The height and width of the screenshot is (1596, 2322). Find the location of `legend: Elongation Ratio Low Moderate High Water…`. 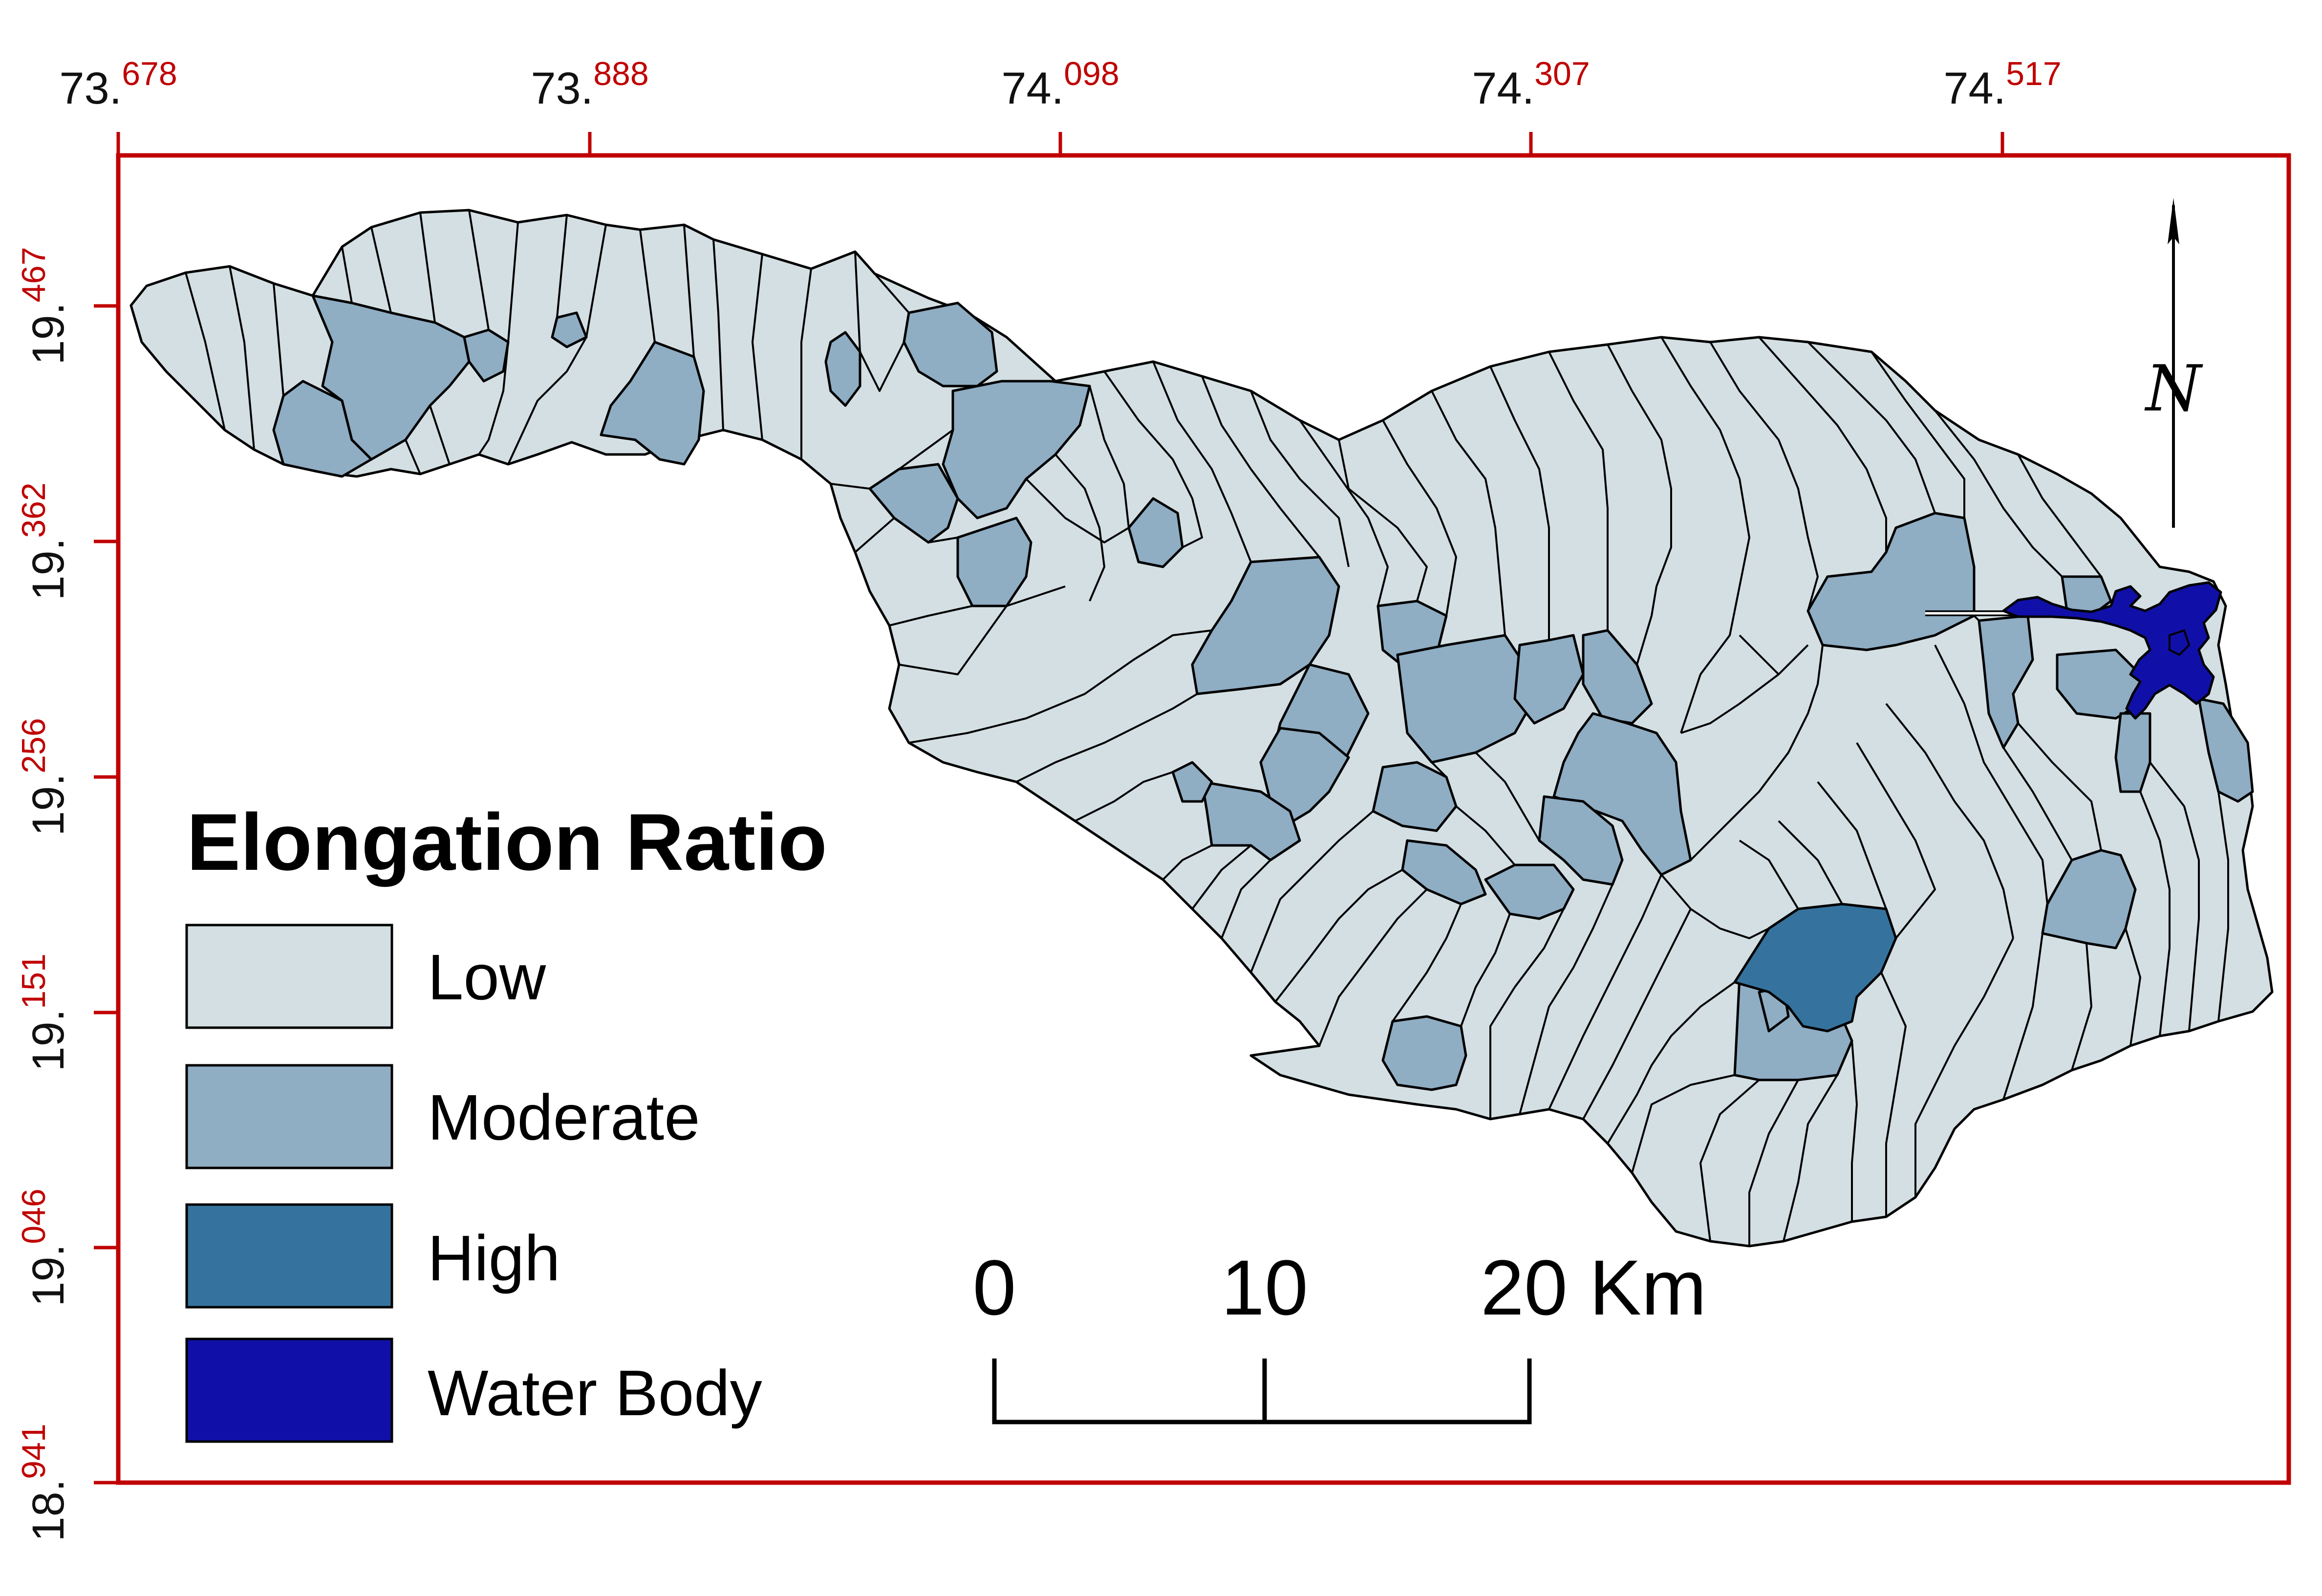

legend: Elongation Ratio Low Moderate High Water… is located at coordinates (506, 1120).